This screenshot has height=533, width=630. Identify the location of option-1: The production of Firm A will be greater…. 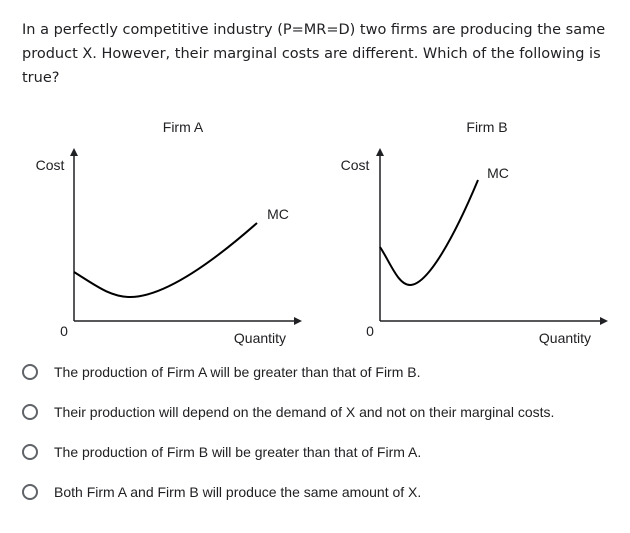
(221, 372).